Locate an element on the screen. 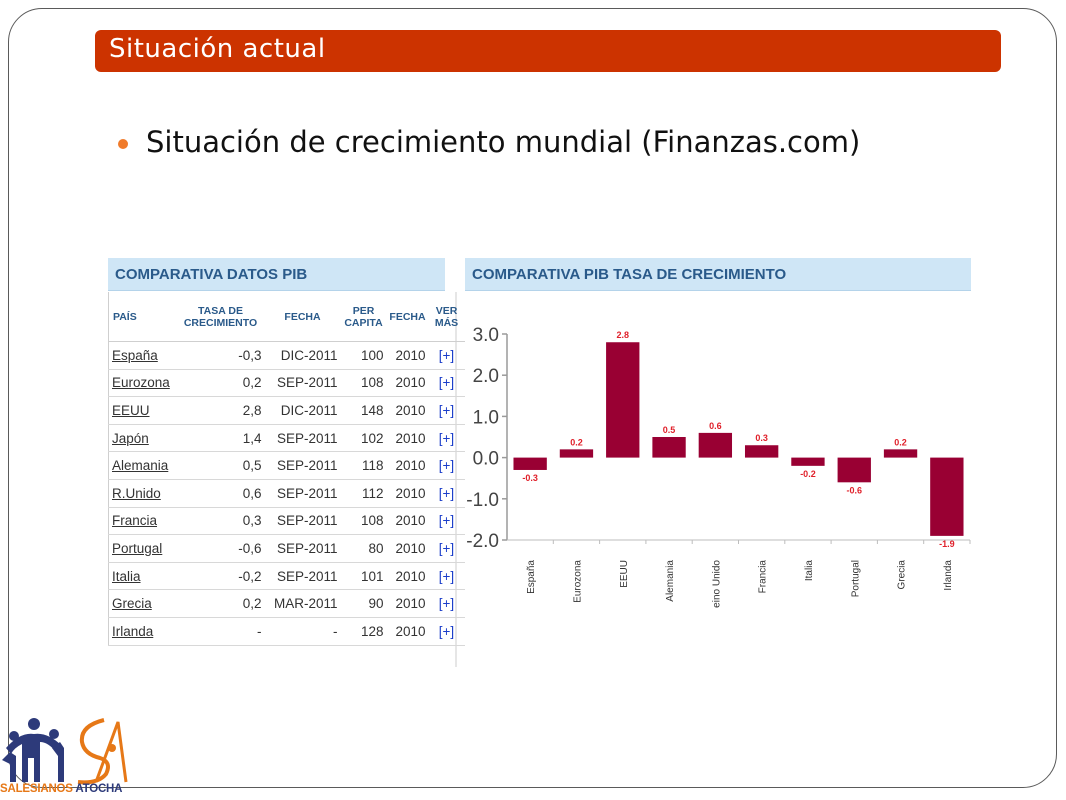 Image resolution: width=1066 pixels, height=800 pixels. table-row: EEUU 2,8 DIC-2011 148 2010 [+] is located at coordinates (286, 410).